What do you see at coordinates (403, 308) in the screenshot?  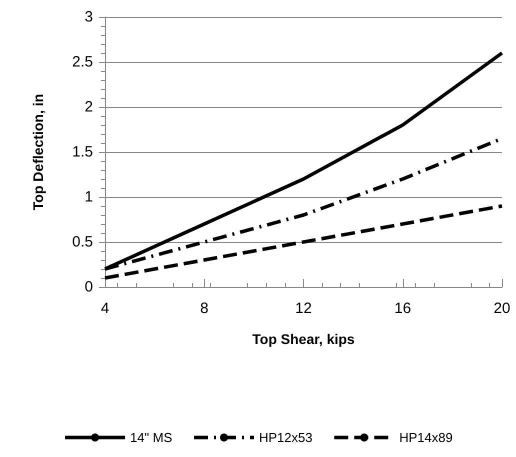 I see `x-tick-label: 16` at bounding box center [403, 308].